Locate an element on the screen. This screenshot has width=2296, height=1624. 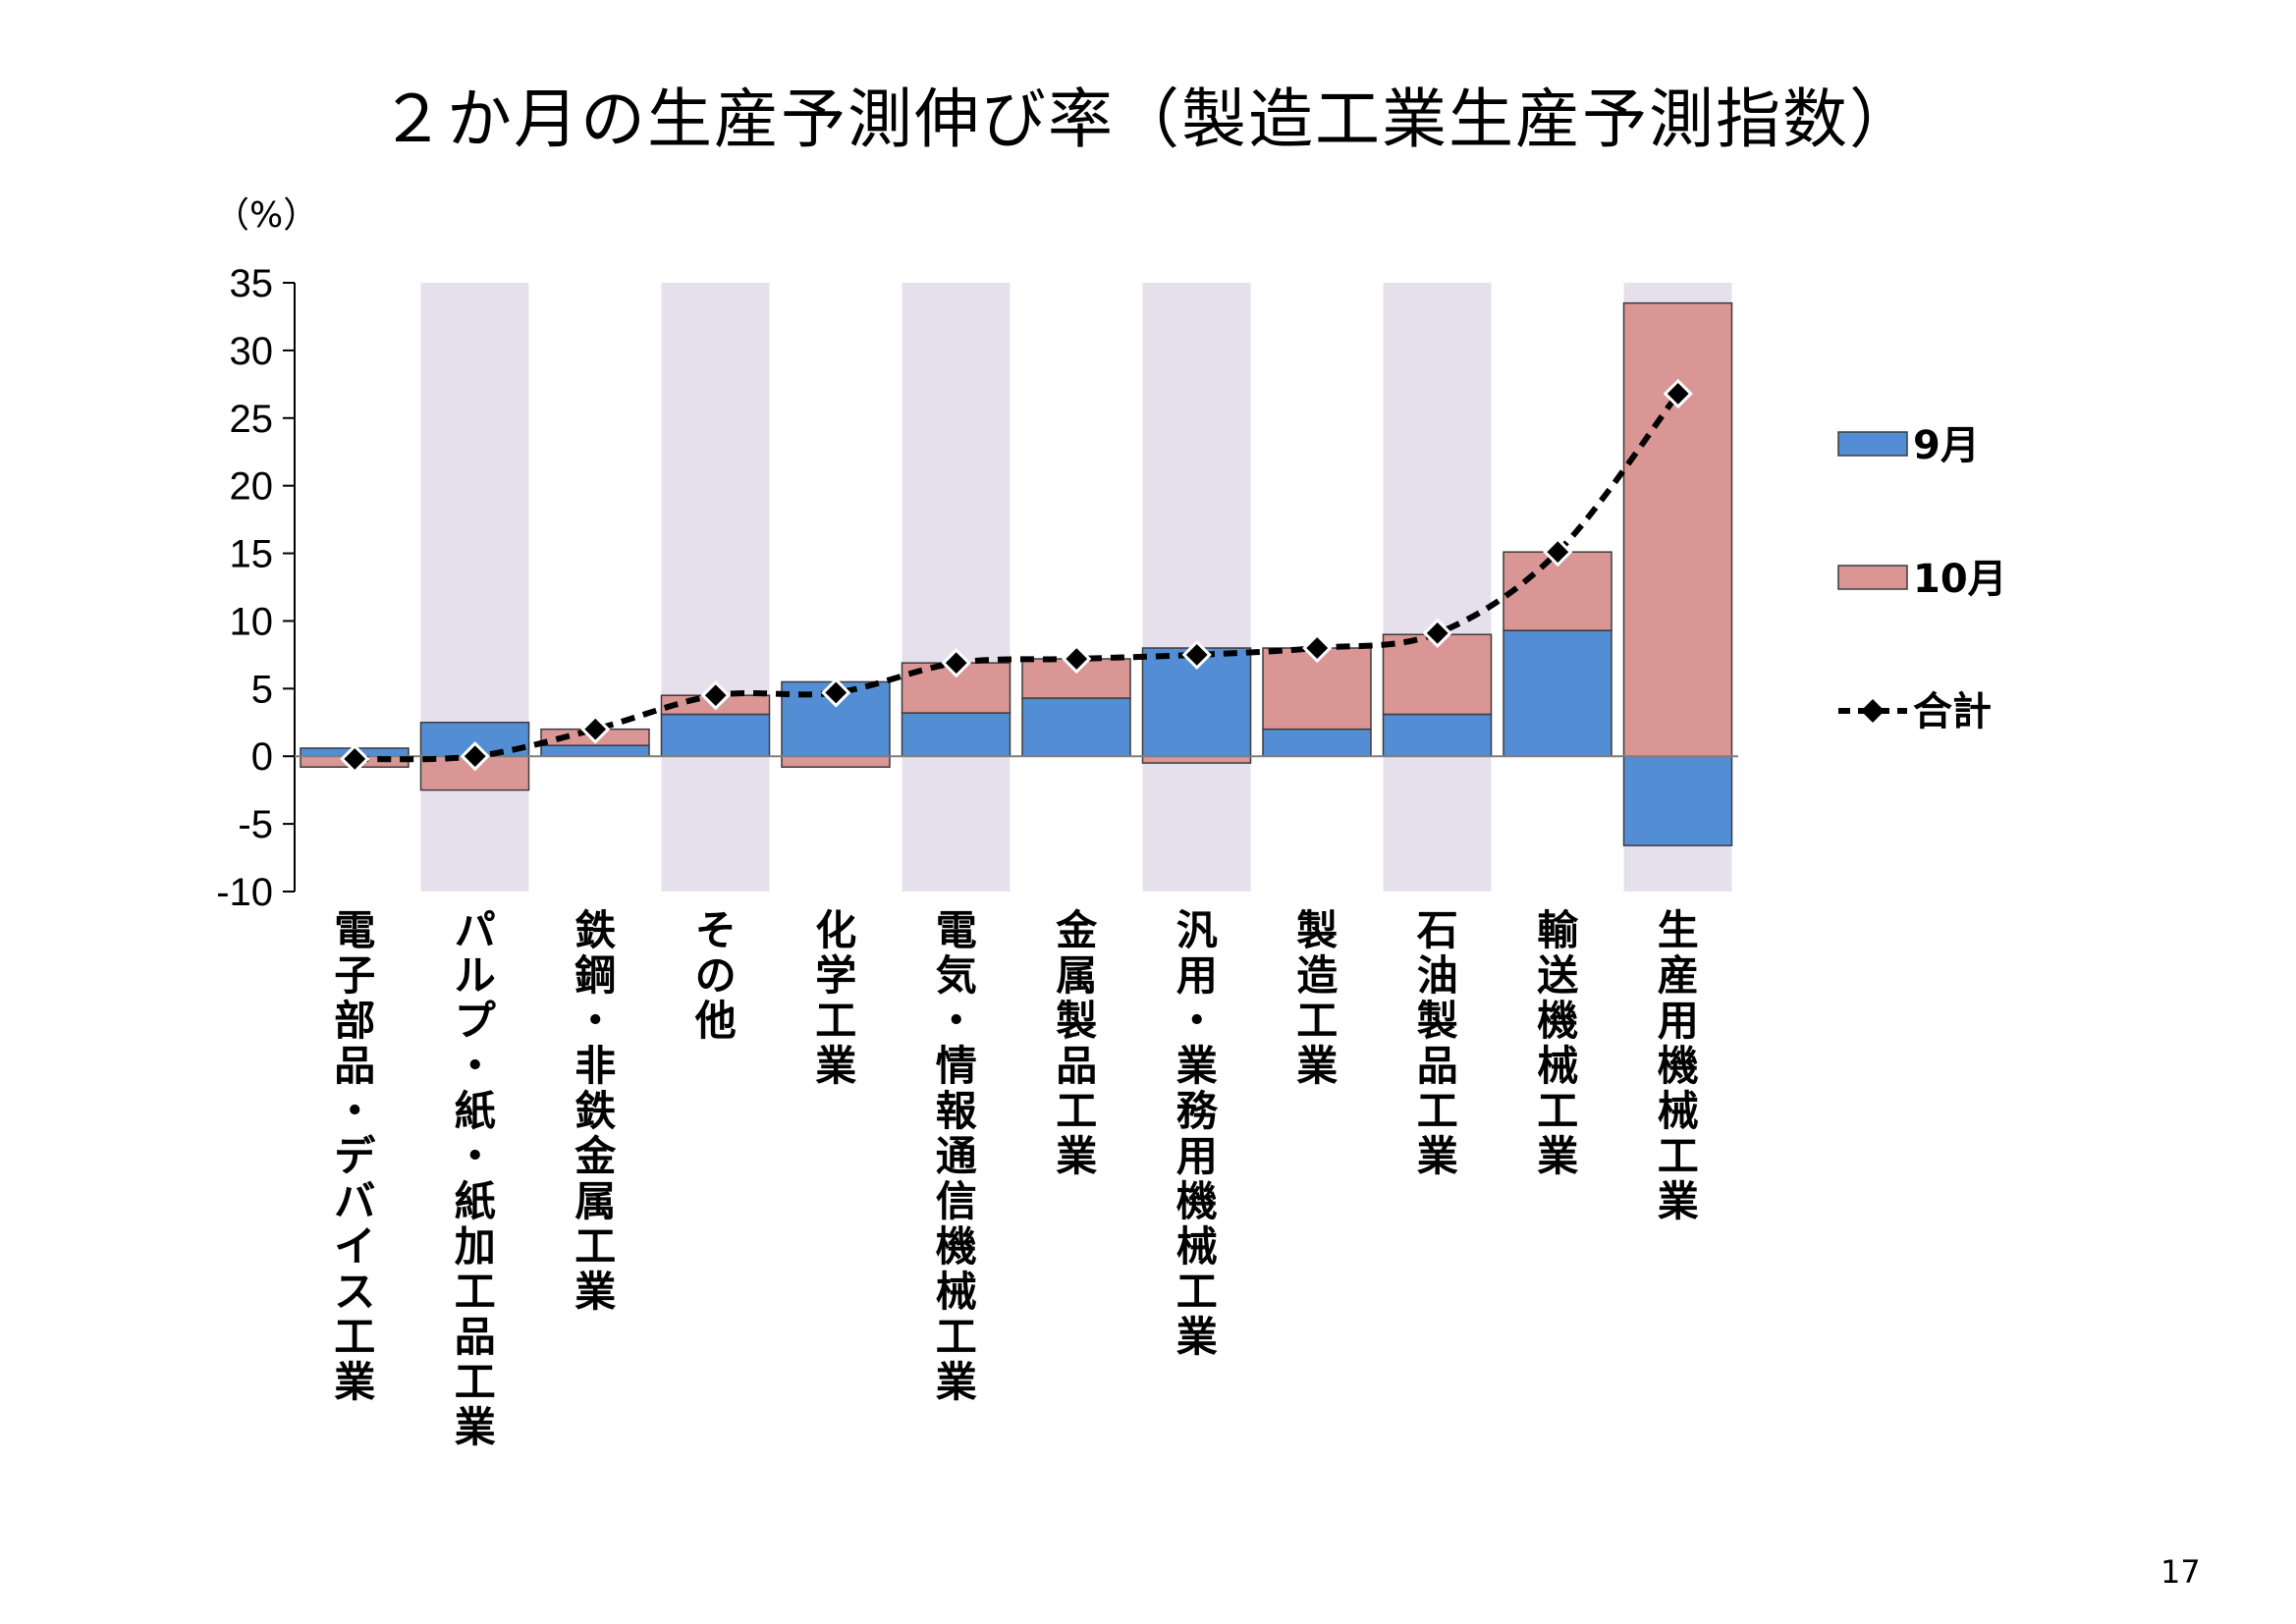
category-label-char: ス is located at coordinates (354, 1292).